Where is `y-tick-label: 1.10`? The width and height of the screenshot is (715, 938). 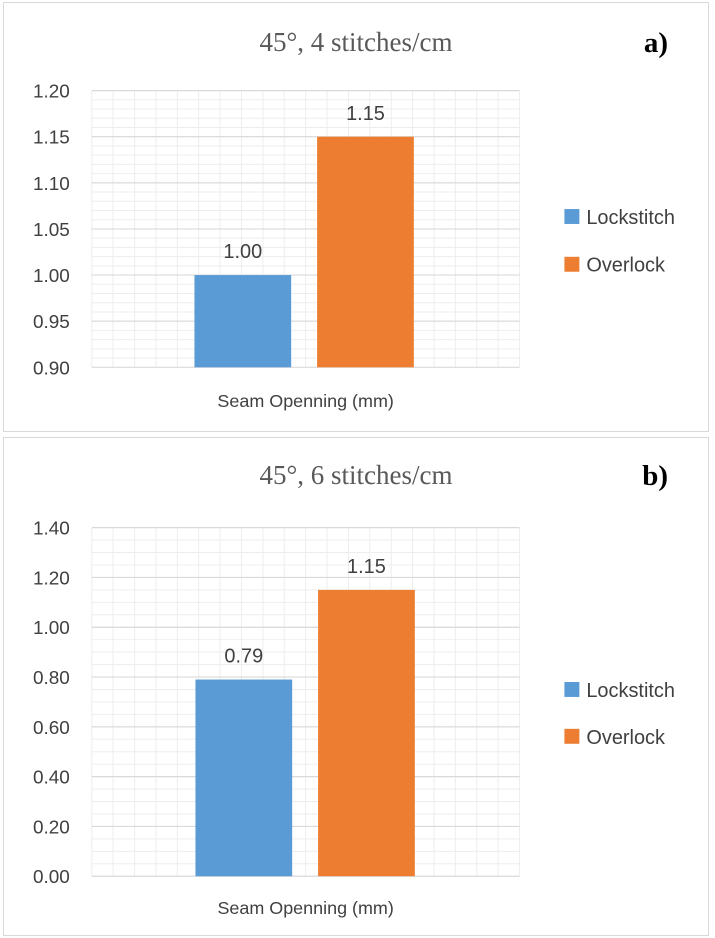 y-tick-label: 1.10 is located at coordinates (51, 184).